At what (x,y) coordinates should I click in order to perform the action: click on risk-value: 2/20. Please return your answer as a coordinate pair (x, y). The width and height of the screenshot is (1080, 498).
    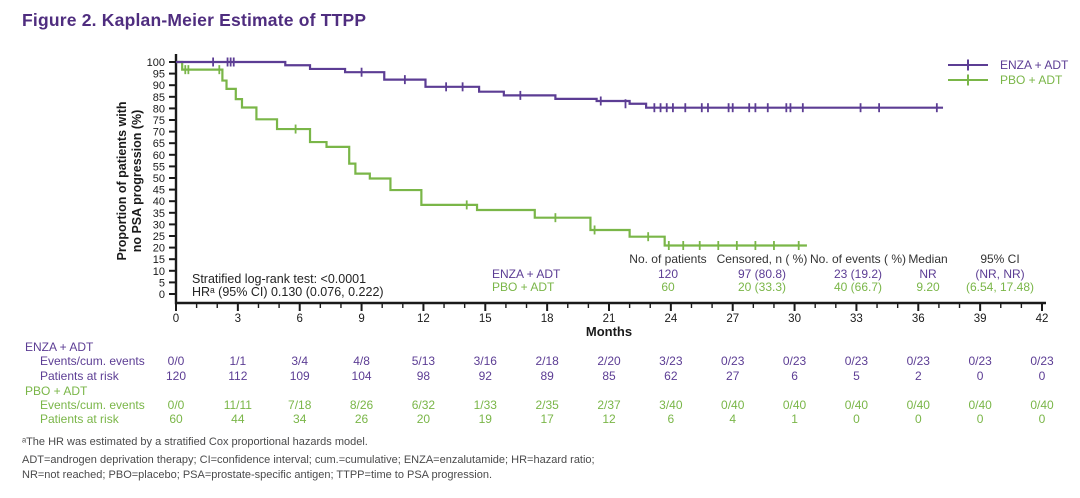
    Looking at the image, I should click on (609, 361).